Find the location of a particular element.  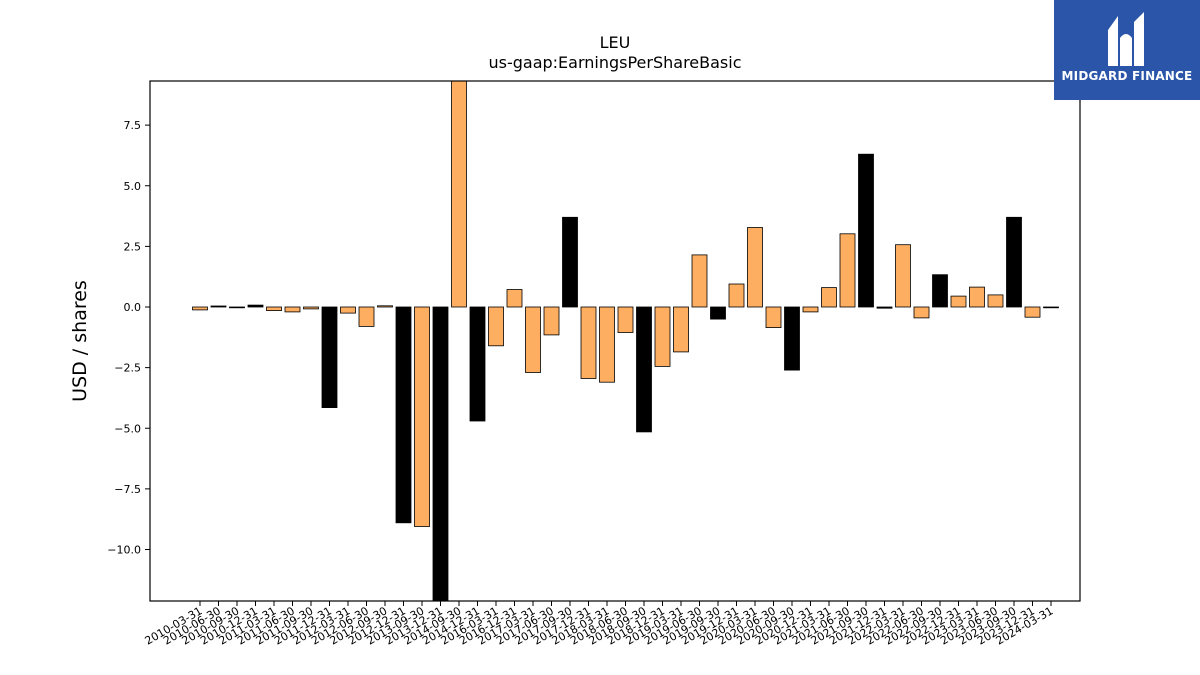

midgard-logo-icon is located at coordinates (1126, 39).